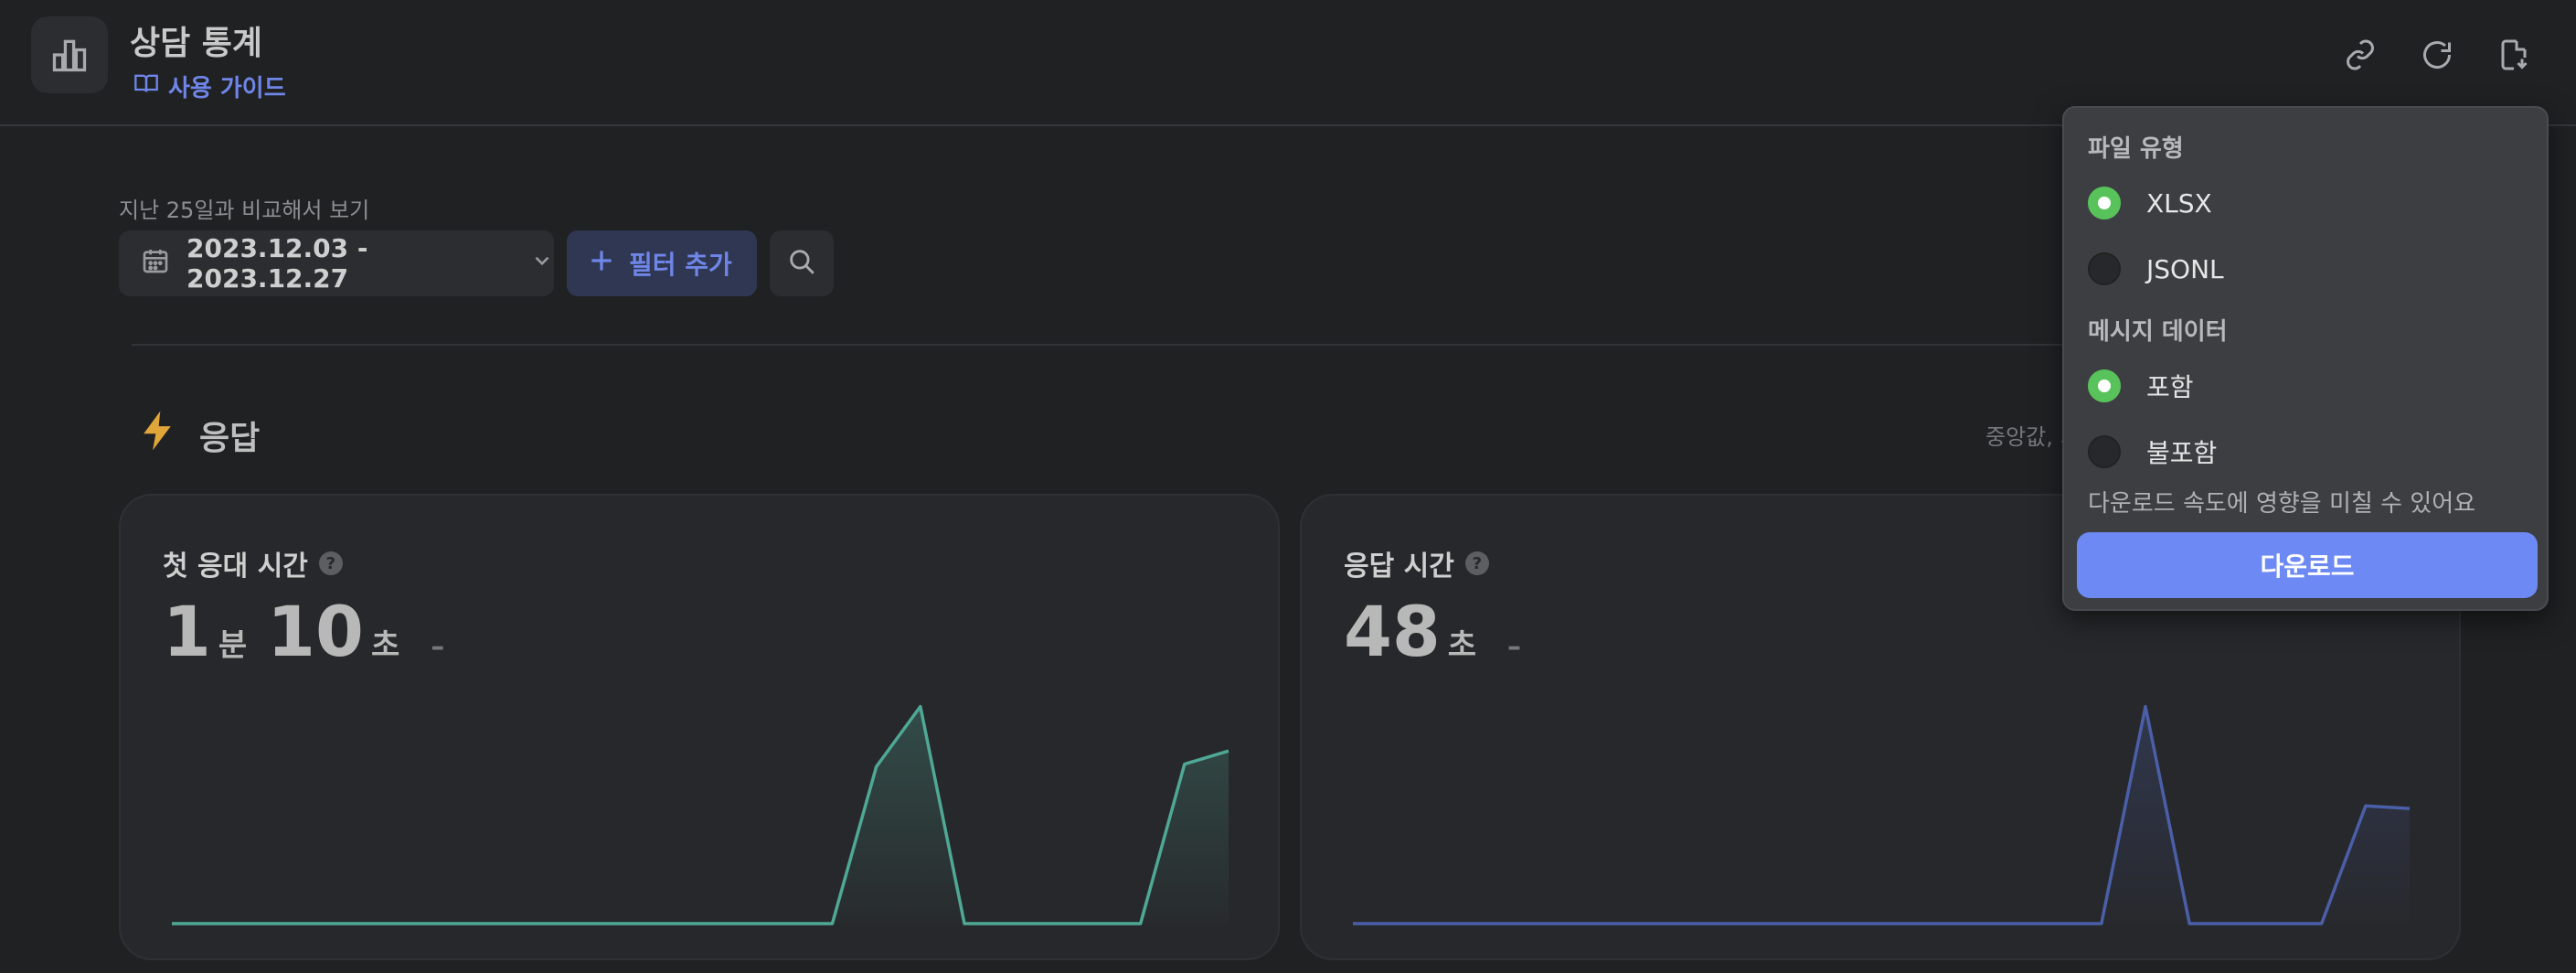 Image resolution: width=2576 pixels, height=973 pixels. Describe the element at coordinates (681, 265) in the screenshot. I see `add-filter-label: 필터 추가` at that location.